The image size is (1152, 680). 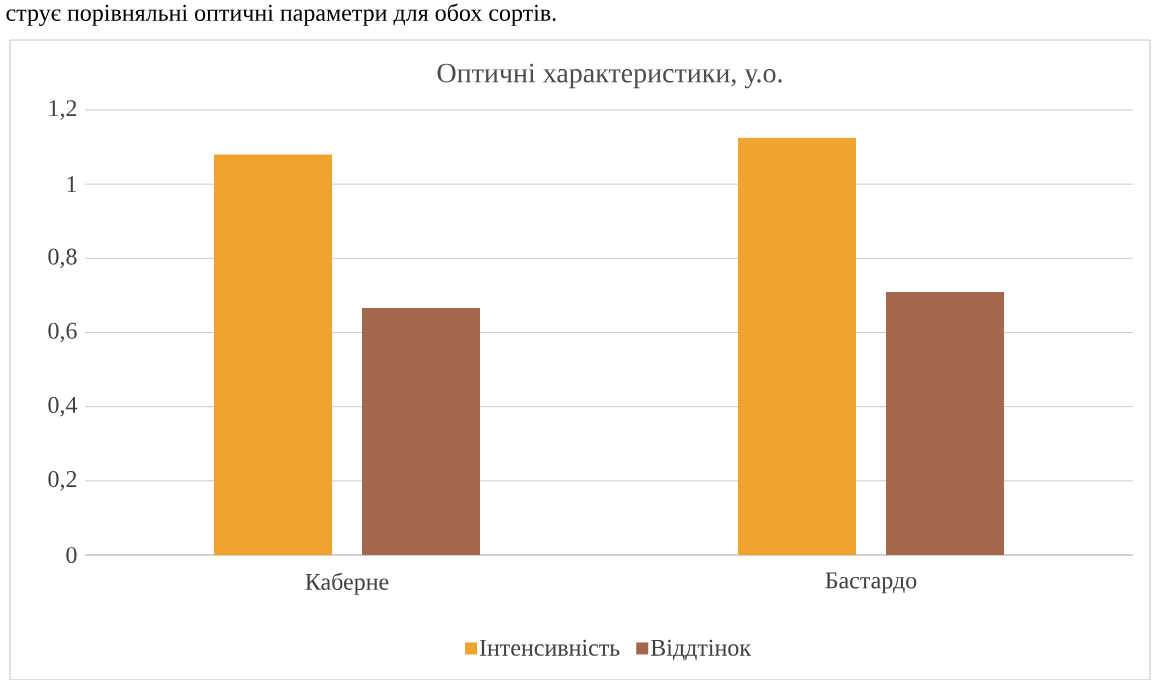 I want to click on x-tick-label: Каберне, so click(x=347, y=583).